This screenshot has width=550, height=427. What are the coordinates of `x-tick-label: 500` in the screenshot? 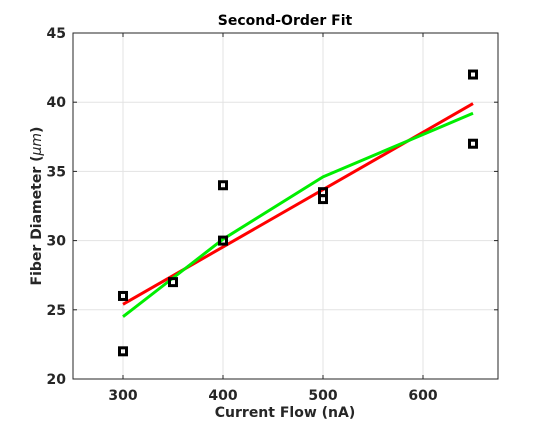 It's located at (322, 396).